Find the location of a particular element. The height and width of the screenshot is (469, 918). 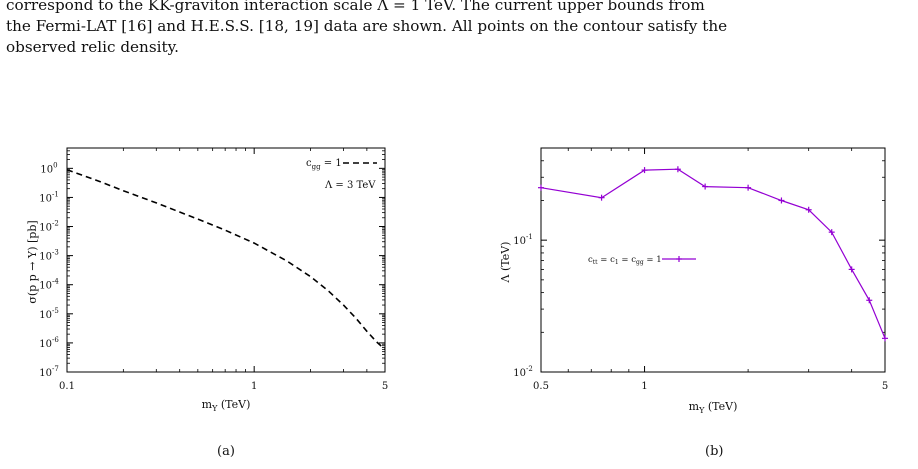

chart-a-ytick-label: 10⁻⁷ is located at coordinates (49, 372).